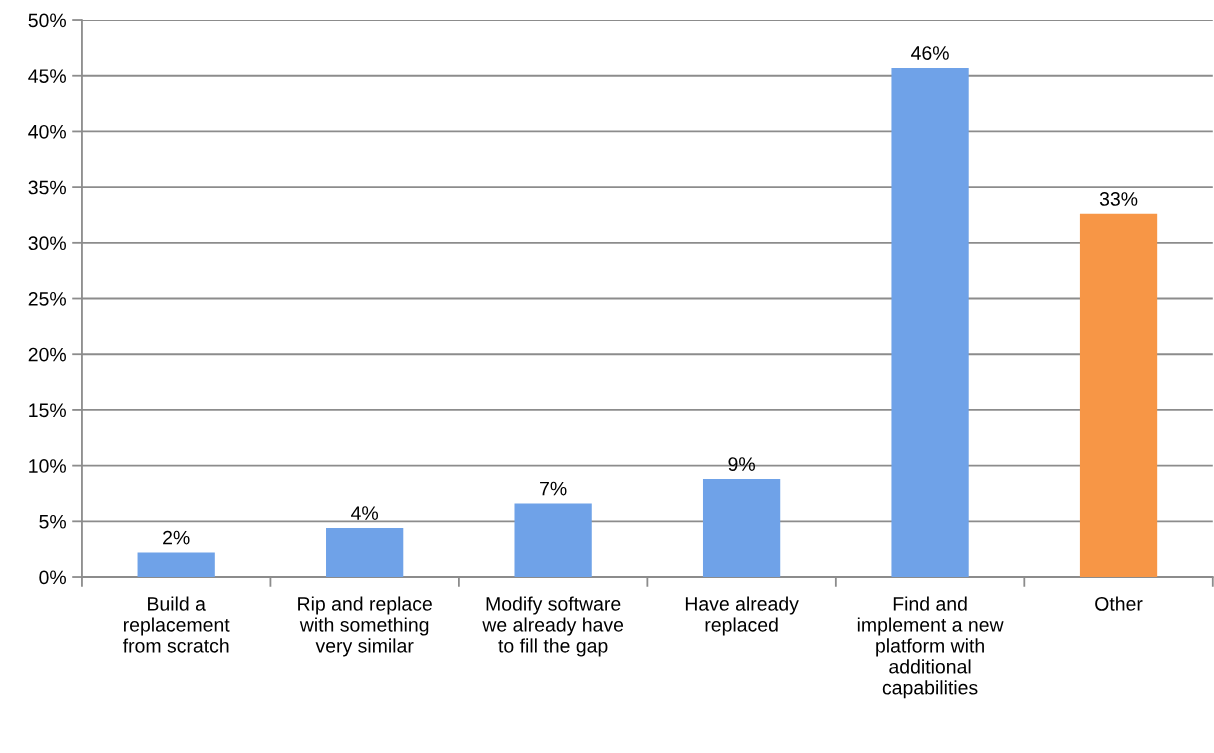 This screenshot has height=753, width=1214. Describe the element at coordinates (365, 513) in the screenshot. I see `data-label: 4%` at that location.